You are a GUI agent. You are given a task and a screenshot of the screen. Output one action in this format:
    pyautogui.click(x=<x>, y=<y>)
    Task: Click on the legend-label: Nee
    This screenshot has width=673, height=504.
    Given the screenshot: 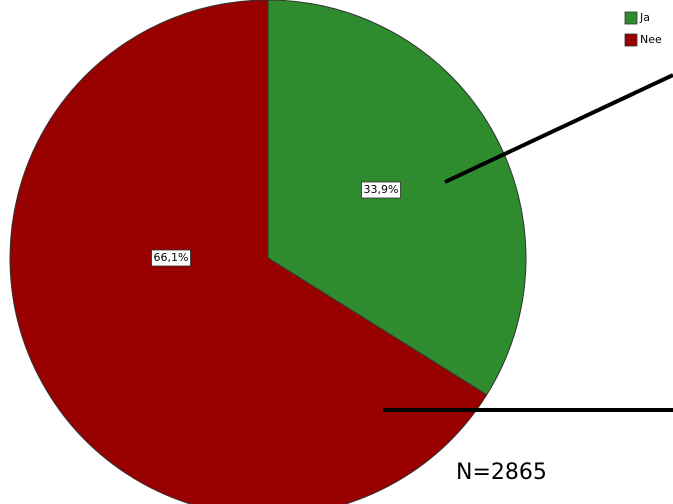 What is the action you would take?
    pyautogui.click(x=651, y=39)
    